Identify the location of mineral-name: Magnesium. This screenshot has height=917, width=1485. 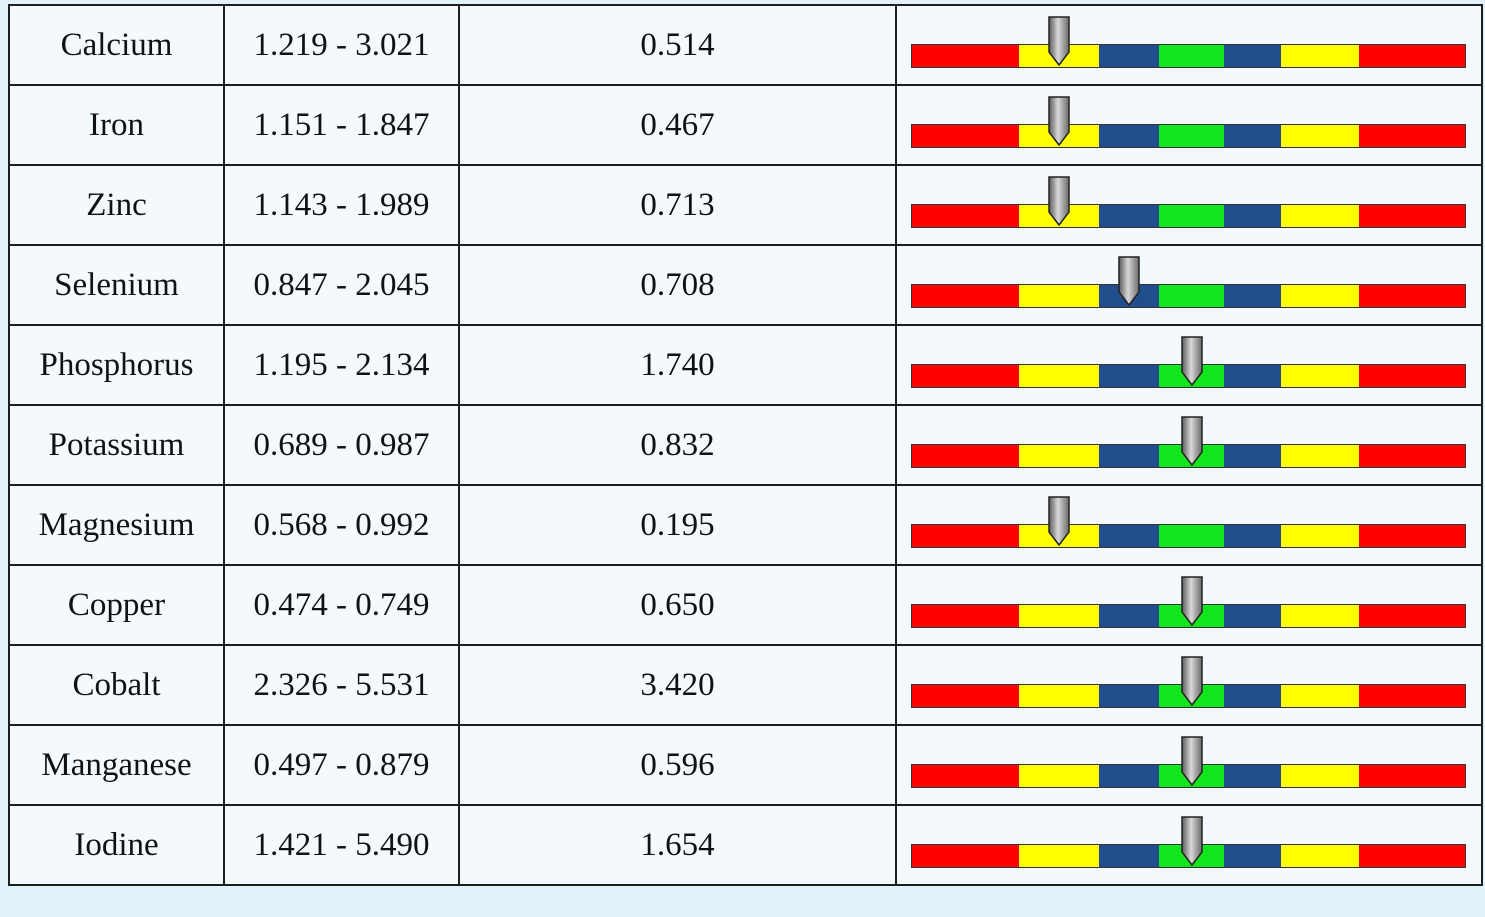
(116, 525).